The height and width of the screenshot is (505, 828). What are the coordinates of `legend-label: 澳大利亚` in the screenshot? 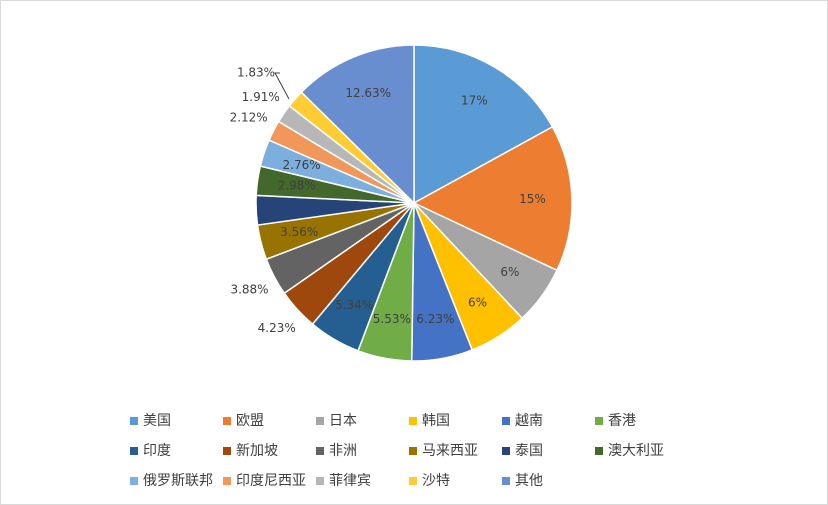 It's located at (636, 451).